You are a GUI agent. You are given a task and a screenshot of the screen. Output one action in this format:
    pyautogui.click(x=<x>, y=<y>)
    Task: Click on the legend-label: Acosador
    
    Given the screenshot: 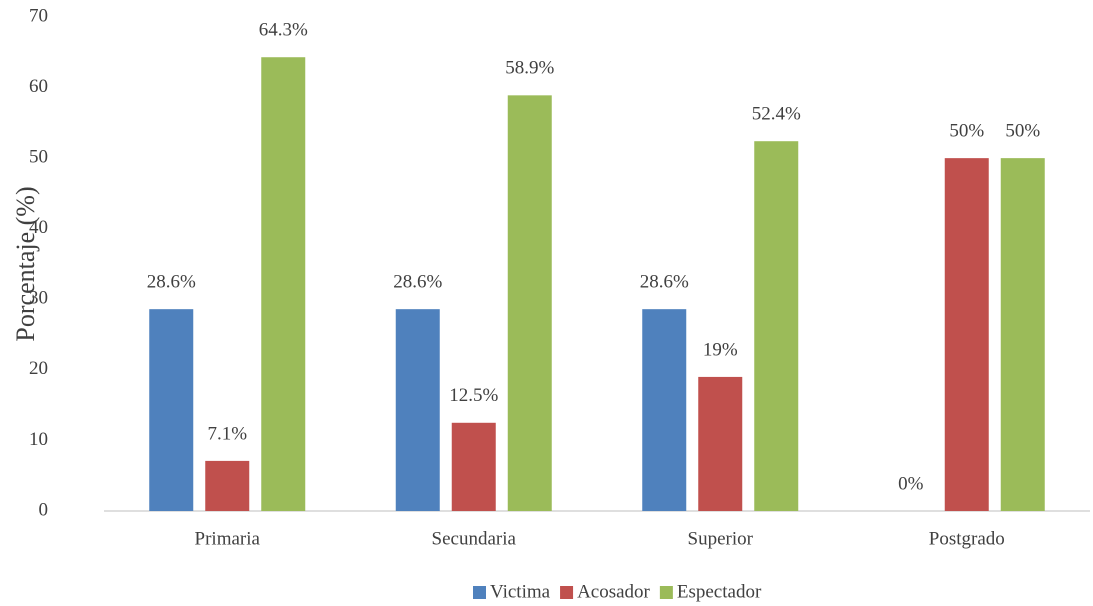 What is the action you would take?
    pyautogui.click(x=613, y=591)
    